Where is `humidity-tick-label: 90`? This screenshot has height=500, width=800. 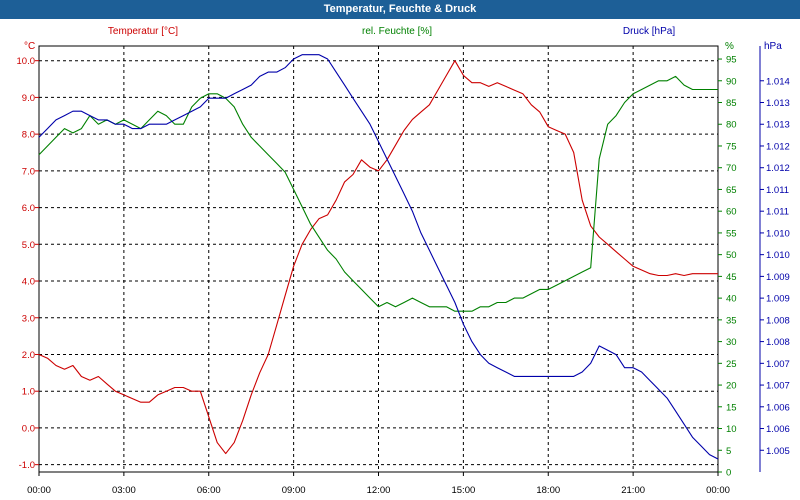 humidity-tick-label: 90 is located at coordinates (731, 81).